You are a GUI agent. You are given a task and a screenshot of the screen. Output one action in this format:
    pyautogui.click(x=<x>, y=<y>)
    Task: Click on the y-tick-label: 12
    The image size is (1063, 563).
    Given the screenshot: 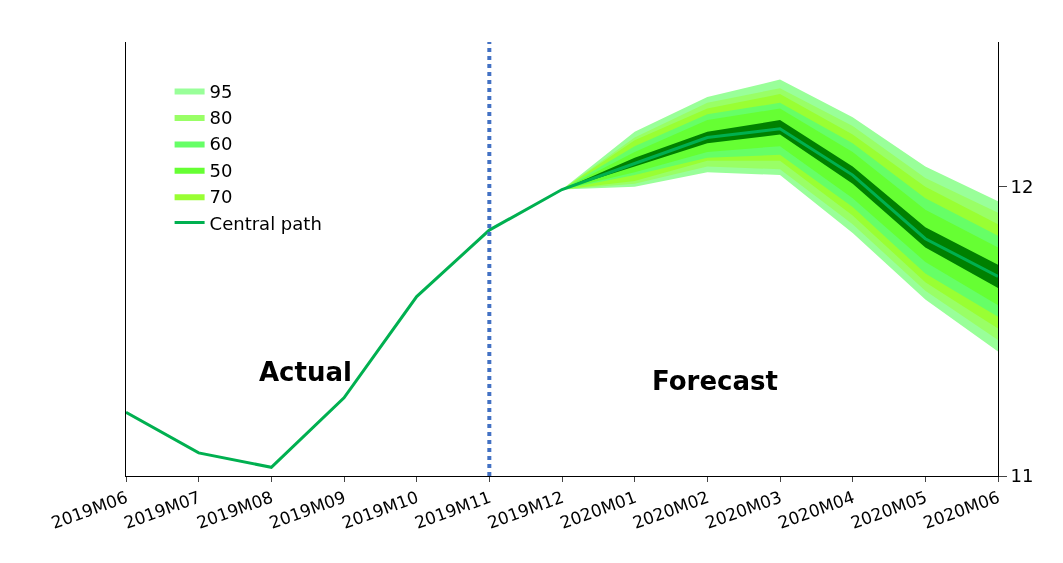 What is the action you would take?
    pyautogui.click(x=1022, y=186)
    